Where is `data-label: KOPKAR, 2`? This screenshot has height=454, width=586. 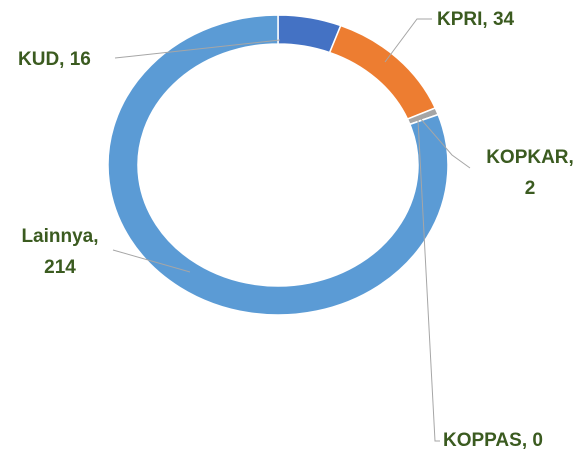 data-label: KOPKAR, 2 is located at coordinates (530, 173).